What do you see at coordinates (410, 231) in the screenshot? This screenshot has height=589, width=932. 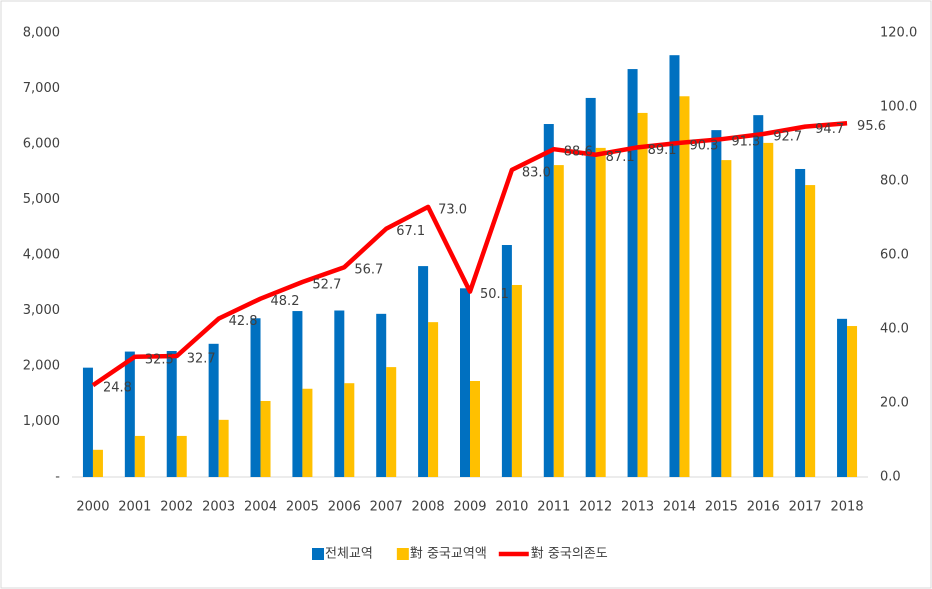 I see `data-label: 67.1` at bounding box center [410, 231].